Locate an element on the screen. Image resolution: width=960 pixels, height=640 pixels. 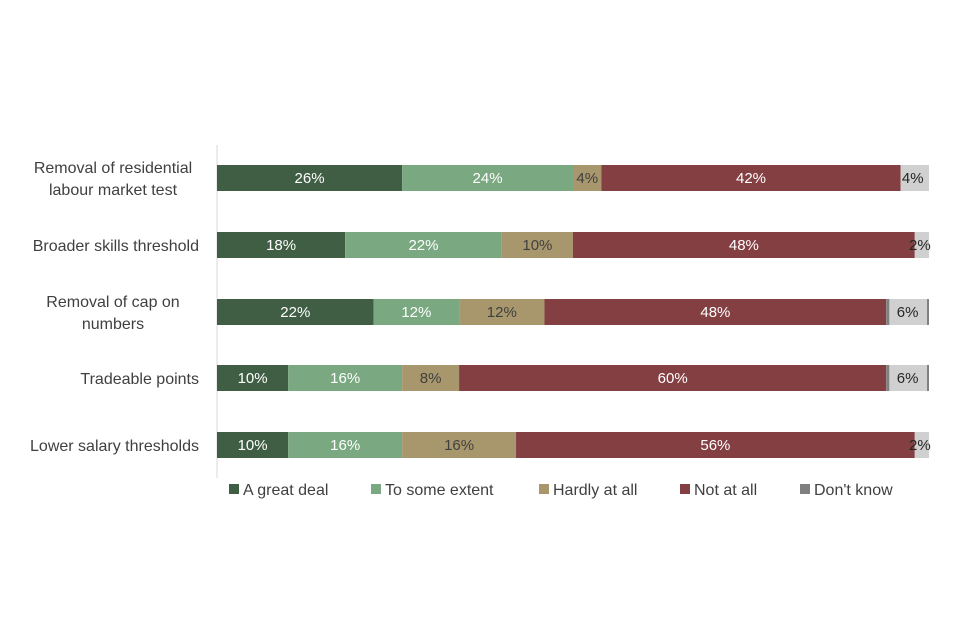
legend-label: Hardly at all is located at coordinates (595, 490).